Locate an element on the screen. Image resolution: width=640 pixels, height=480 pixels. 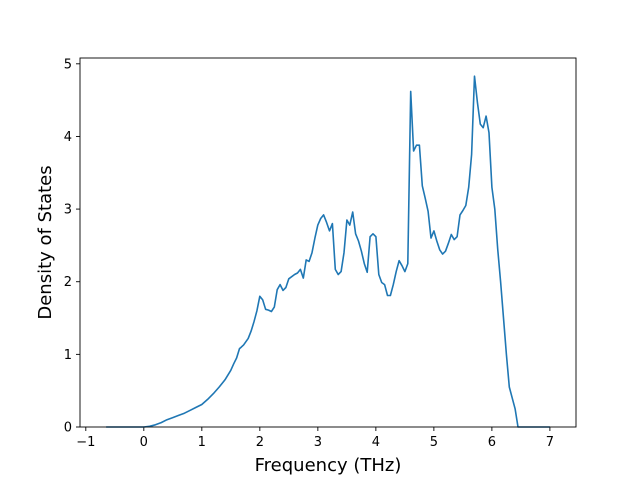
y-tick-label: 3 is located at coordinates (68, 210).